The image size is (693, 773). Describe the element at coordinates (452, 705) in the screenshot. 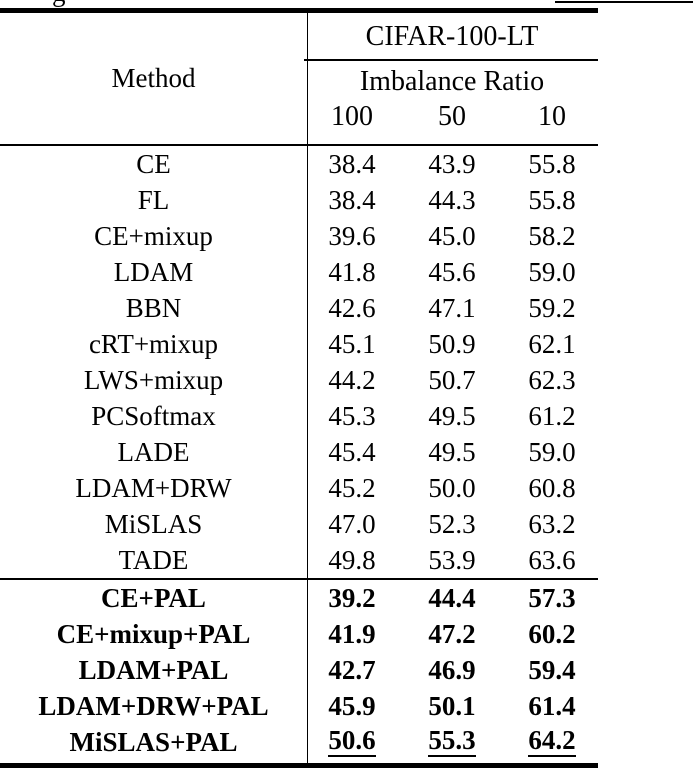

I see `value-text: 50.1` at that location.